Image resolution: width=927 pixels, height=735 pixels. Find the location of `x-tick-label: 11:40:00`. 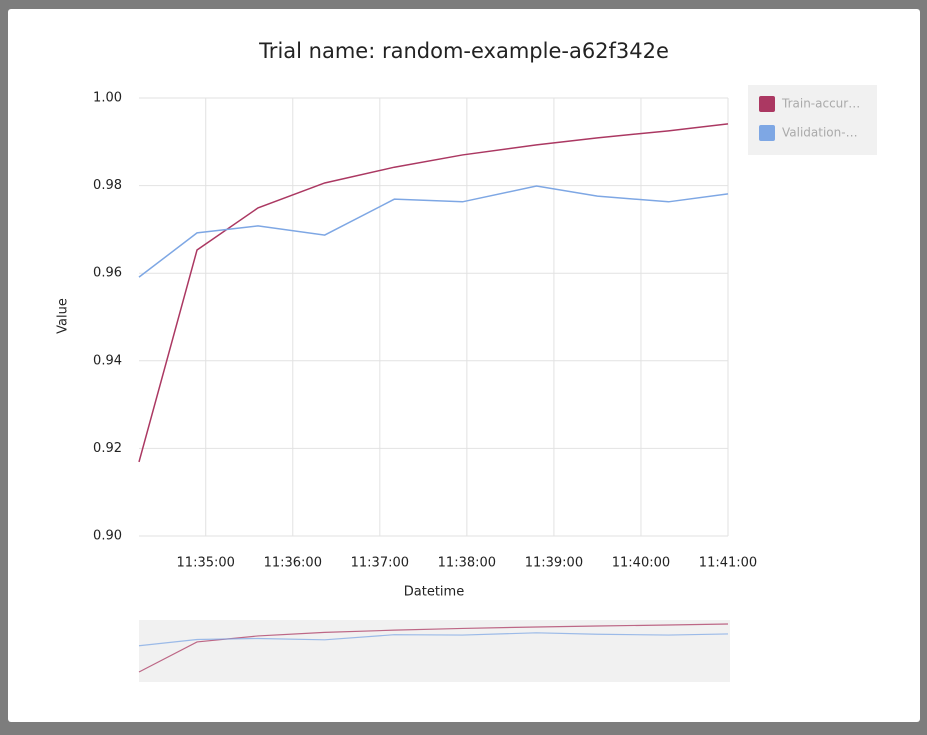

x-tick-label: 11:40:00 is located at coordinates (641, 563).